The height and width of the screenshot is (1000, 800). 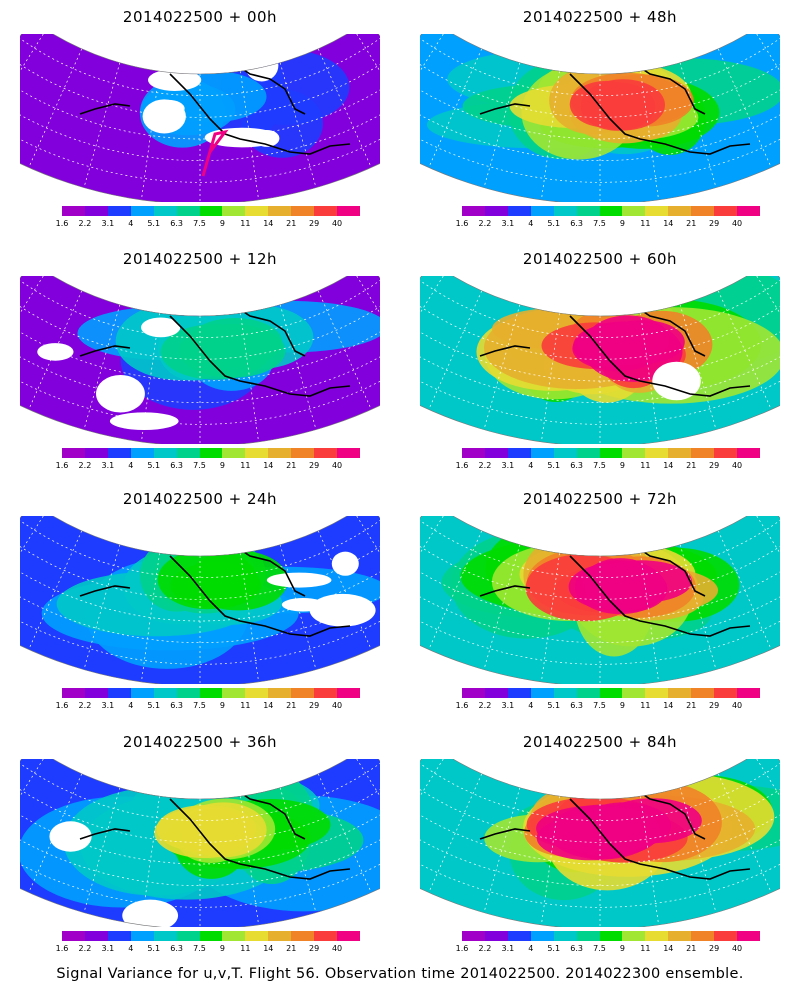 What do you see at coordinates (200, 17) in the screenshot?
I see `panel-title: 2014022500 + 00h` at bounding box center [200, 17].